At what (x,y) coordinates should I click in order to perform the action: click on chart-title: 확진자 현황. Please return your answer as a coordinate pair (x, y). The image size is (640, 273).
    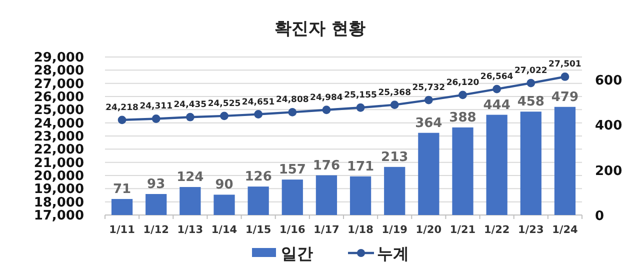
    Looking at the image, I should click on (320, 29).